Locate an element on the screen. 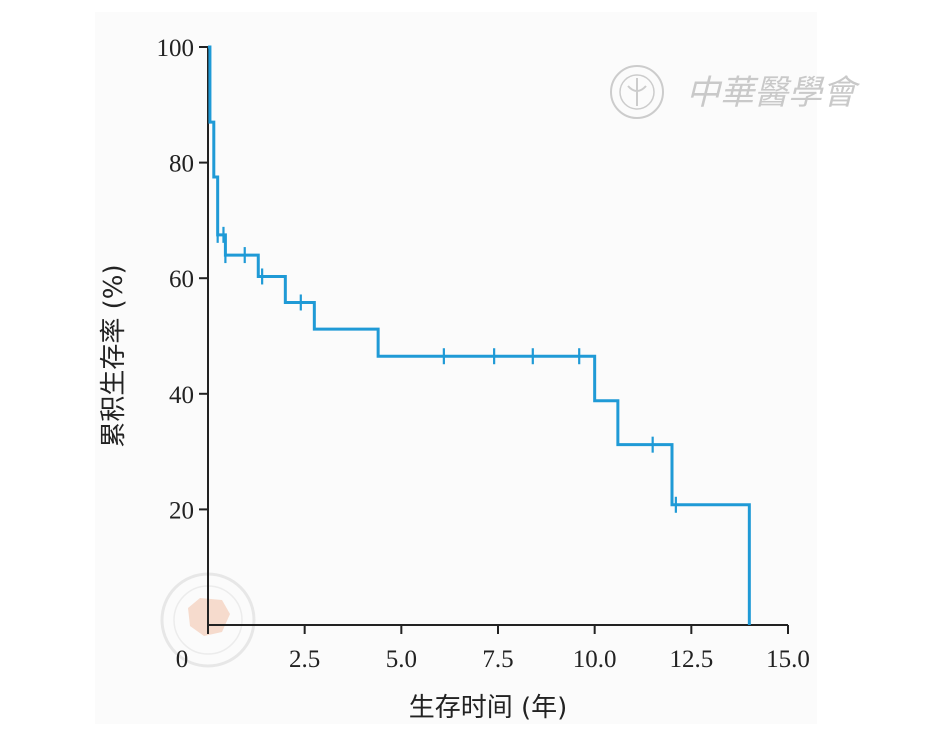 The image size is (946, 739). watermark: 中華醫學會 is located at coordinates (735, 92).